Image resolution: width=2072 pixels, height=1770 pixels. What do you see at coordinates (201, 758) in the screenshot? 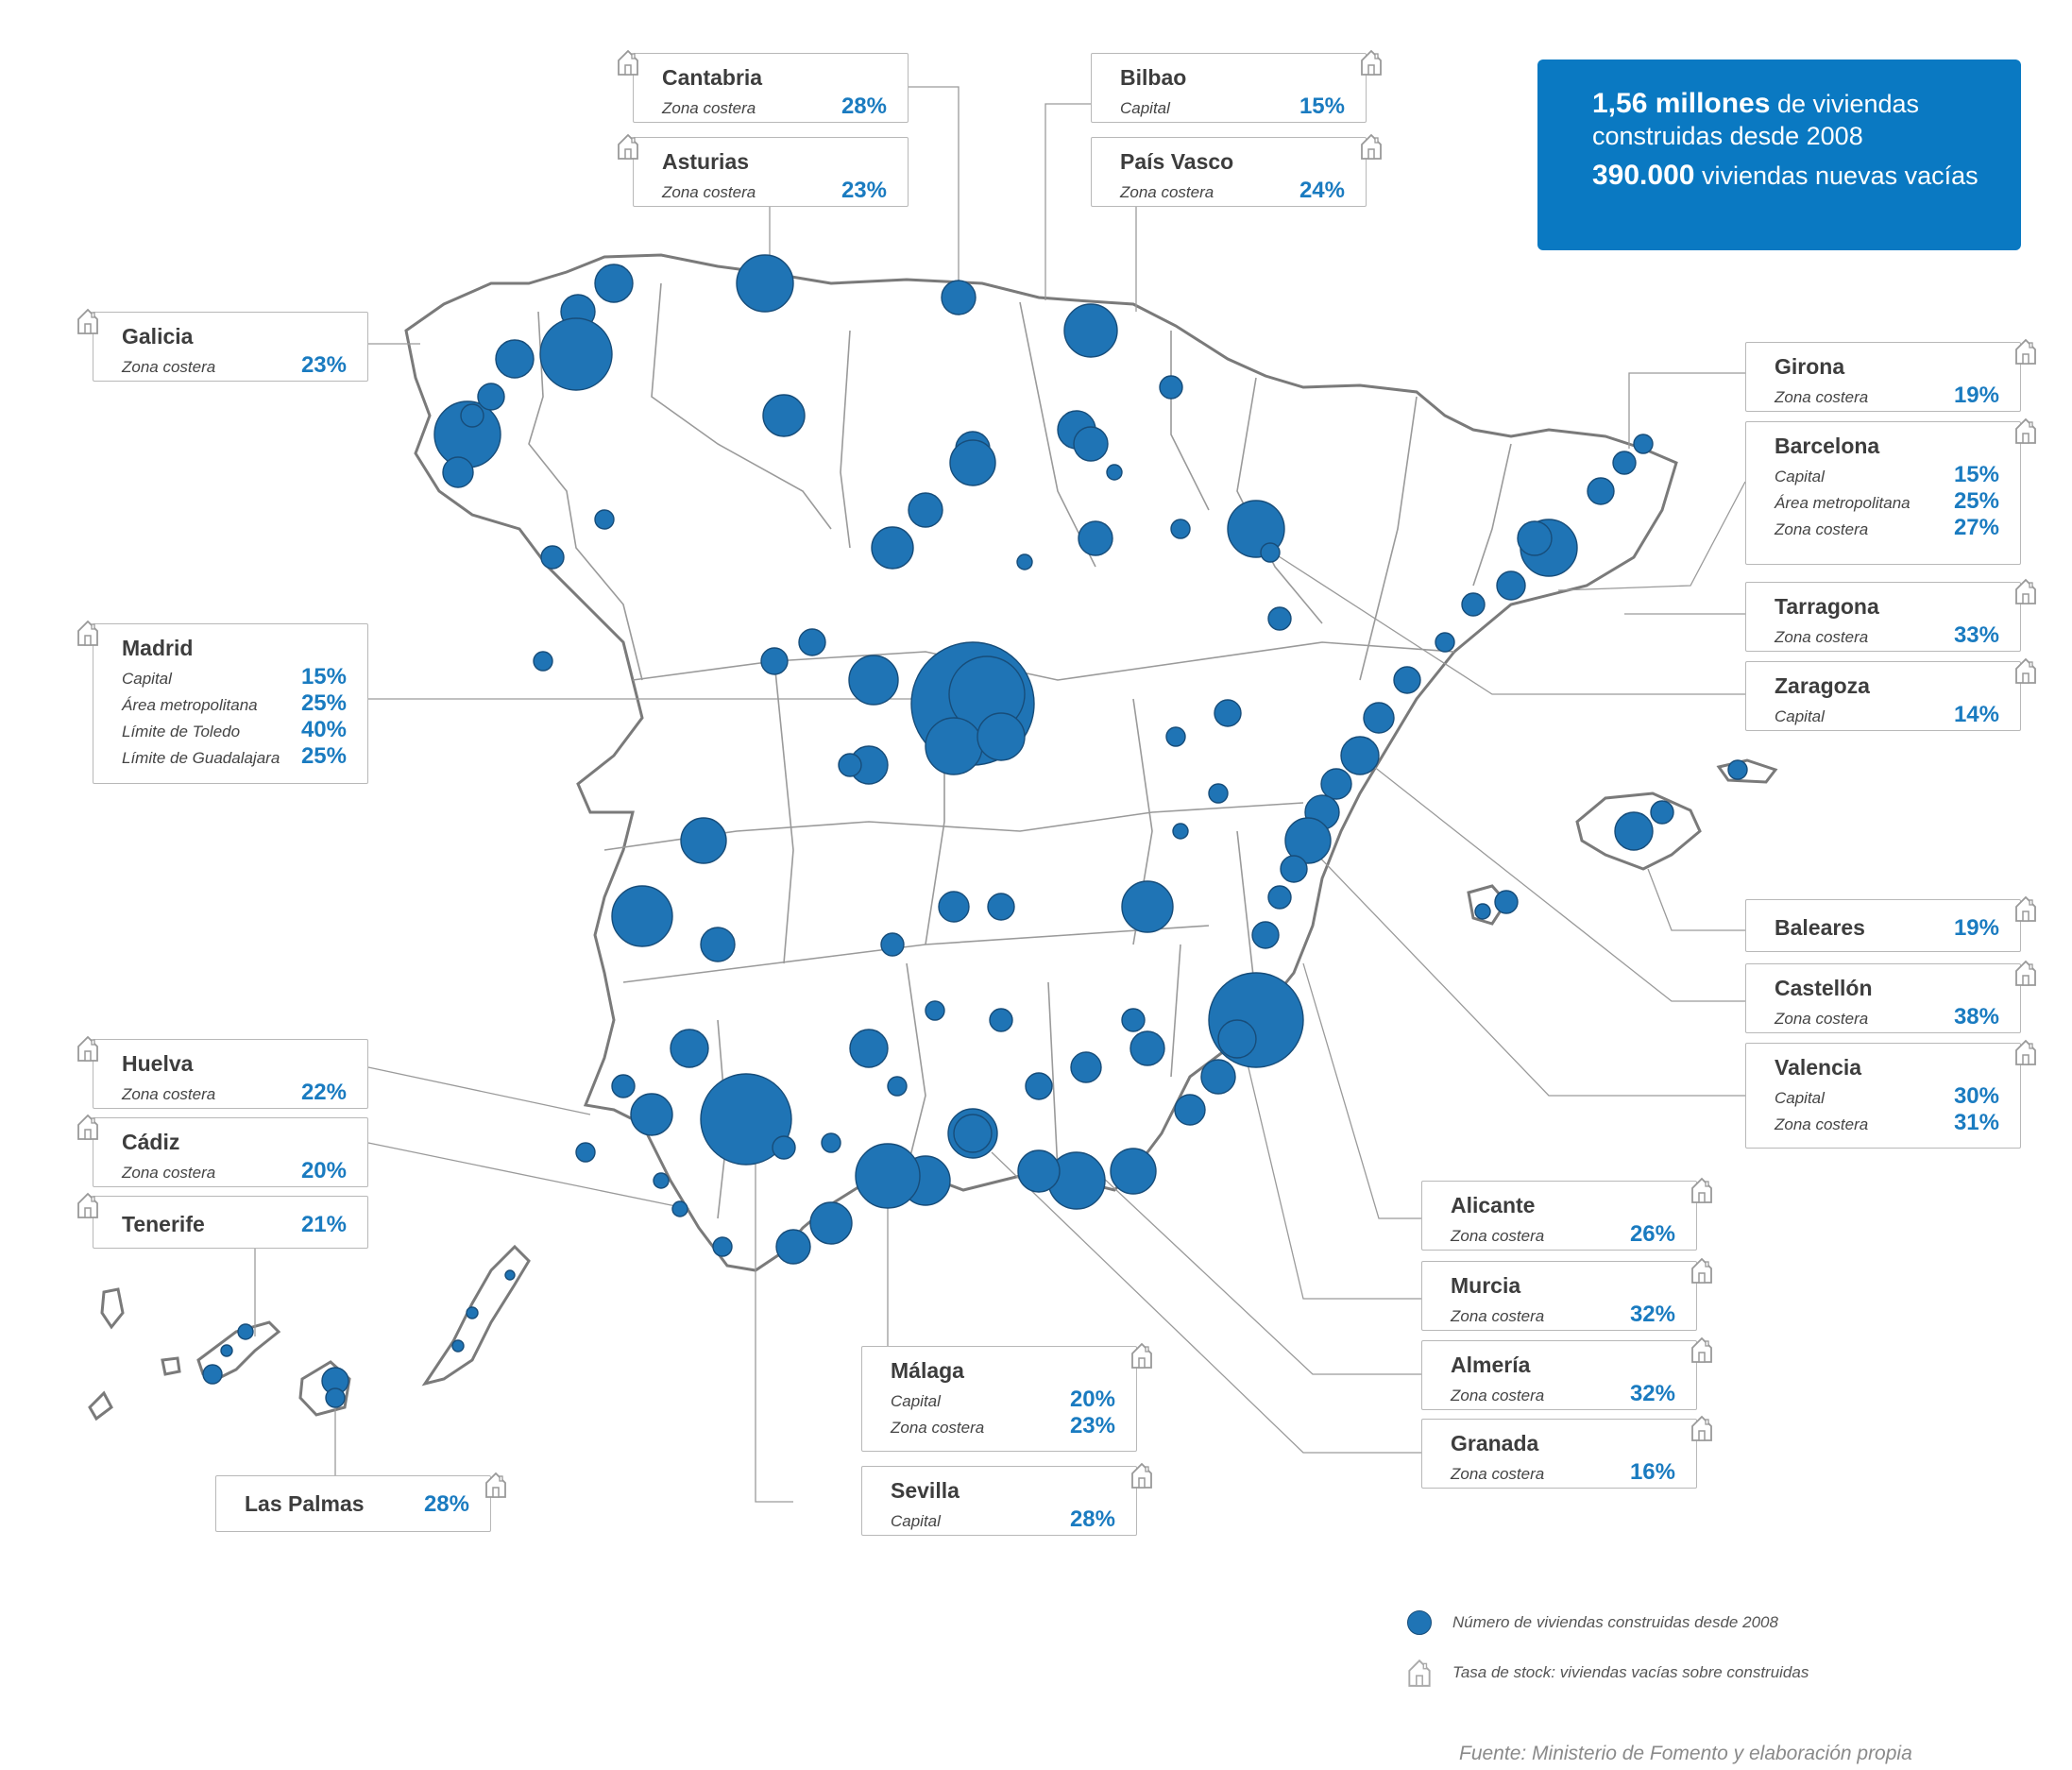
I see `row-label: Límite de Guadalajara` at bounding box center [201, 758].